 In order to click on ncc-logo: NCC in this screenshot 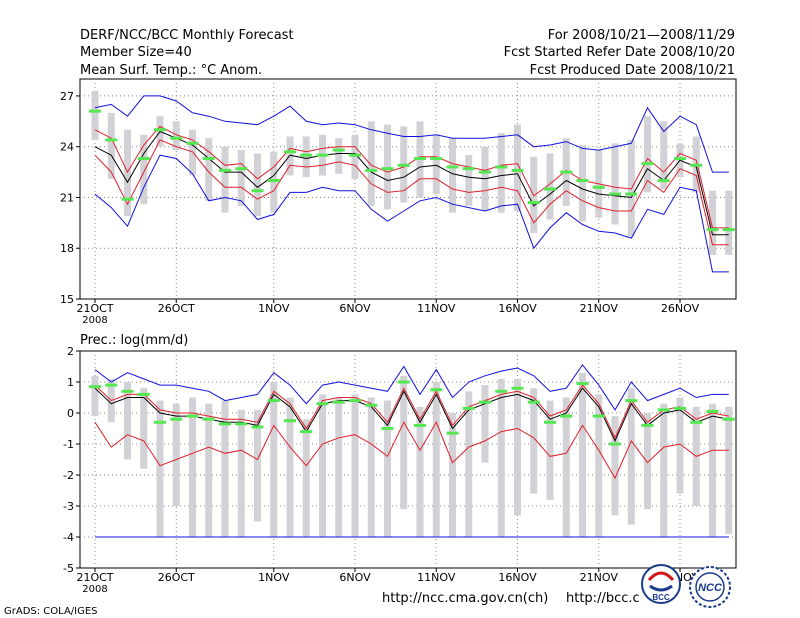, I will do `click(710, 587)`.